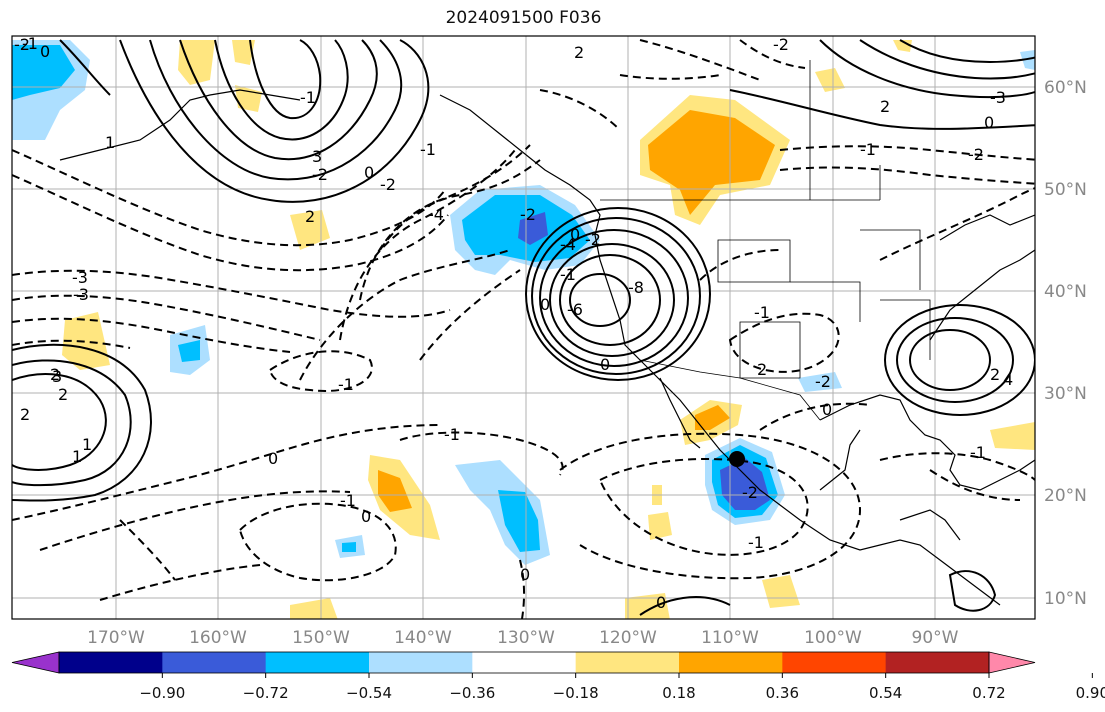  Describe the element at coordinates (1065, 292) in the screenshot. I see `lat-label-40: 40°N` at that location.